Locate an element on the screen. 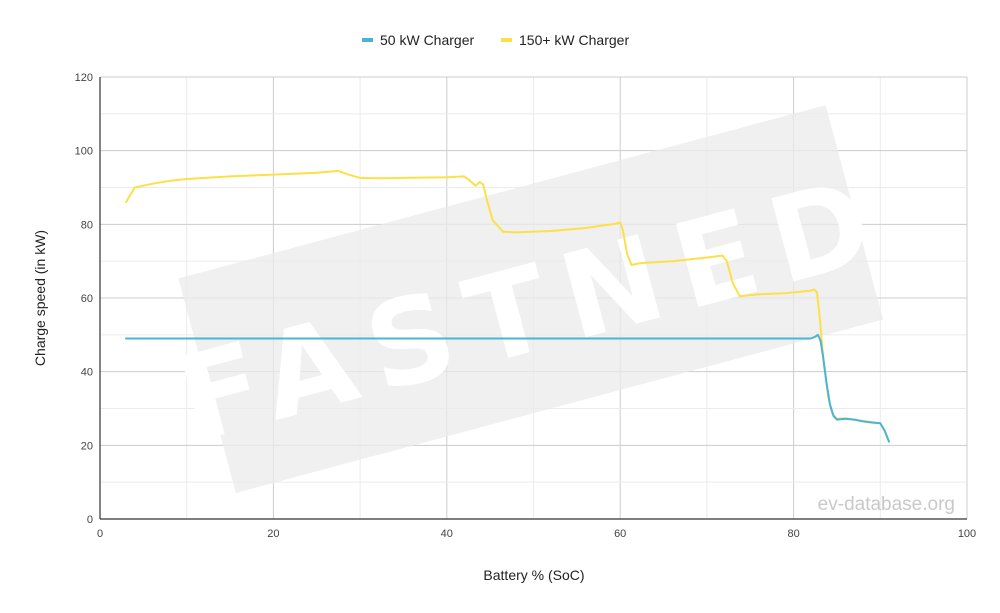 This screenshot has height=613, width=1000. x-tick-label: 0 is located at coordinates (100, 534).